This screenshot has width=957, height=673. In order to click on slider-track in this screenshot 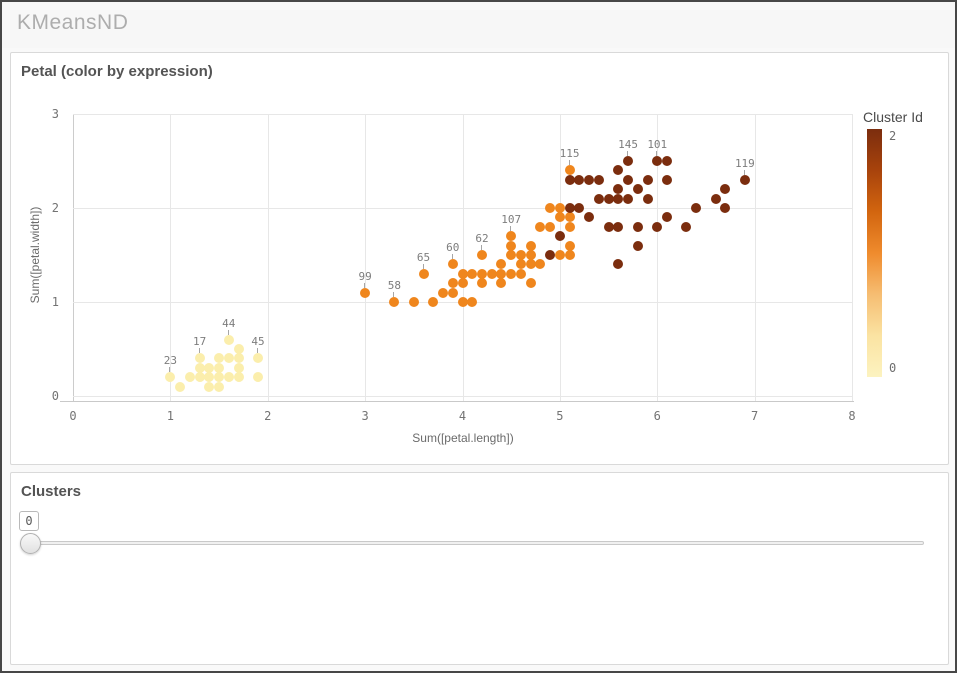, I will do `click(472, 543)`.